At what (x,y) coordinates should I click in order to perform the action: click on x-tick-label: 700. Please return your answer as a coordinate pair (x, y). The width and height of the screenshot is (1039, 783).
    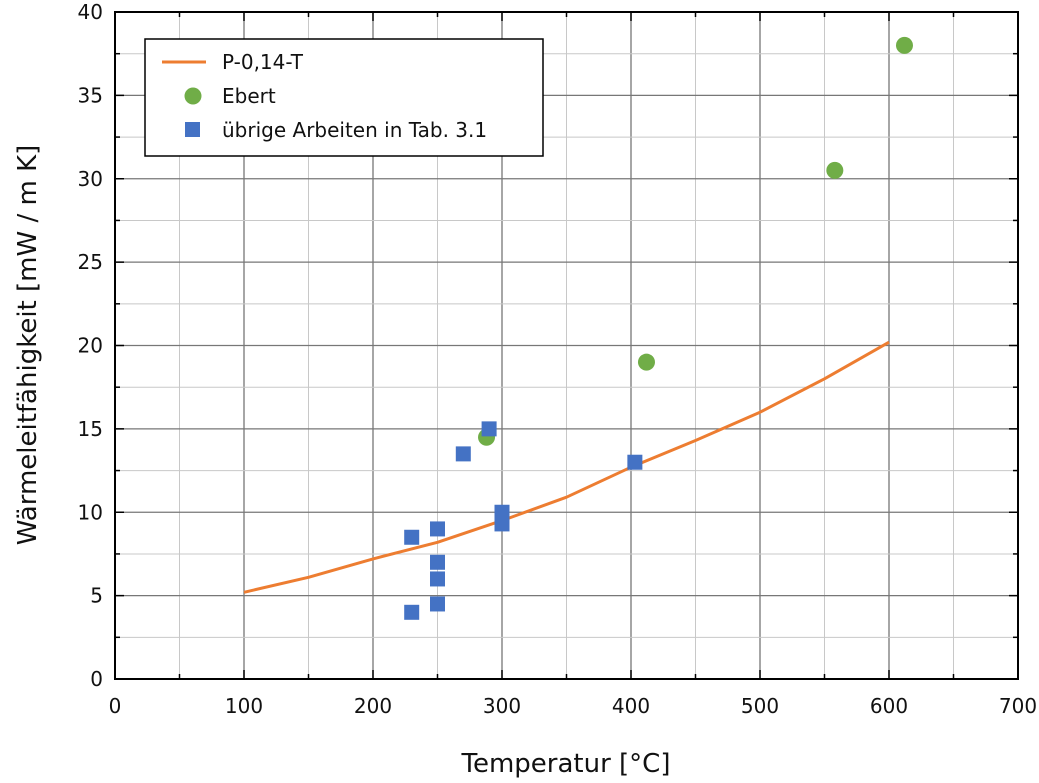
    Looking at the image, I should click on (1018, 706).